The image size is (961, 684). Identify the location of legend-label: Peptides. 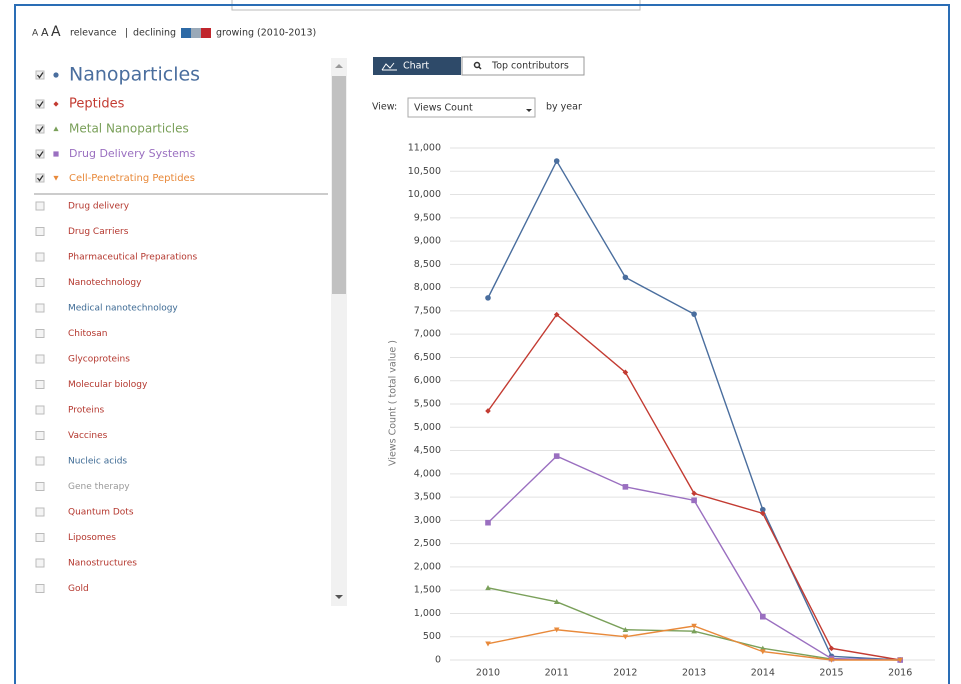
(97, 104).